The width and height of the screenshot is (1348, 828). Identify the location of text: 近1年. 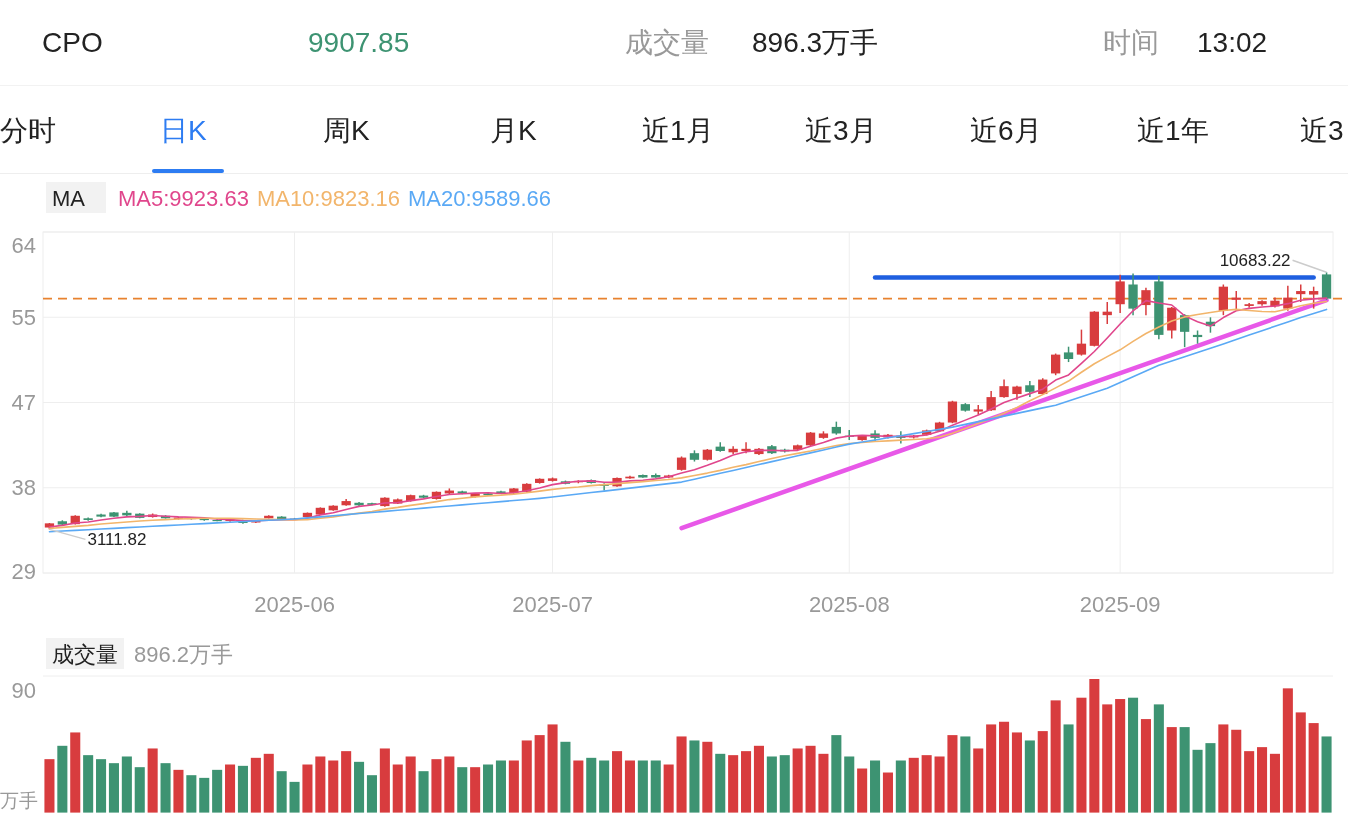
(1173, 130).